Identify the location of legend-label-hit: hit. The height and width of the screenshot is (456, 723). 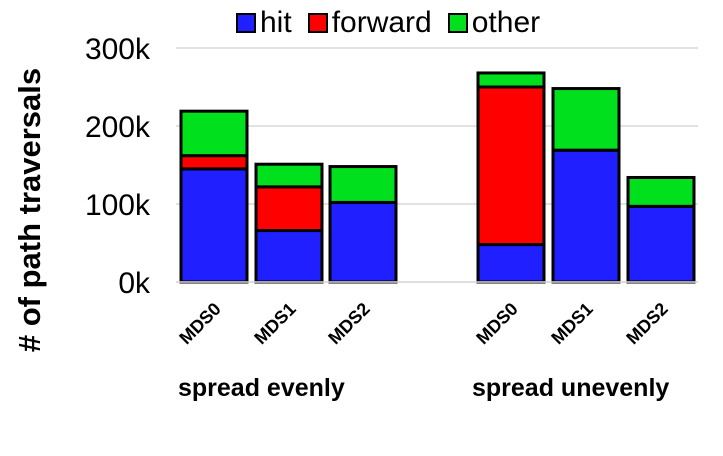
(276, 22).